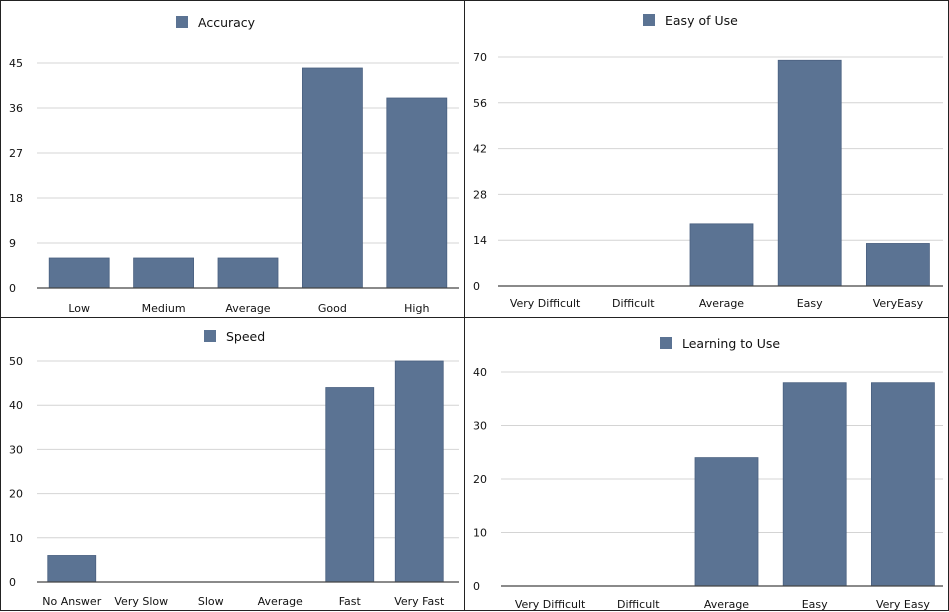 The image size is (949, 612). I want to click on x-tick-label: Low, so click(79, 308).